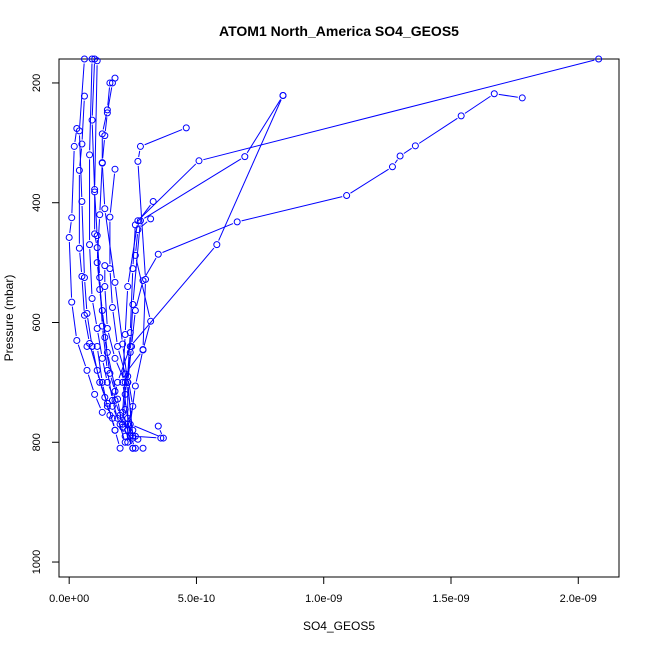 This screenshot has height=650, width=650. What do you see at coordinates (37, 203) in the screenshot?
I see `y-tick-label: 400` at bounding box center [37, 203].